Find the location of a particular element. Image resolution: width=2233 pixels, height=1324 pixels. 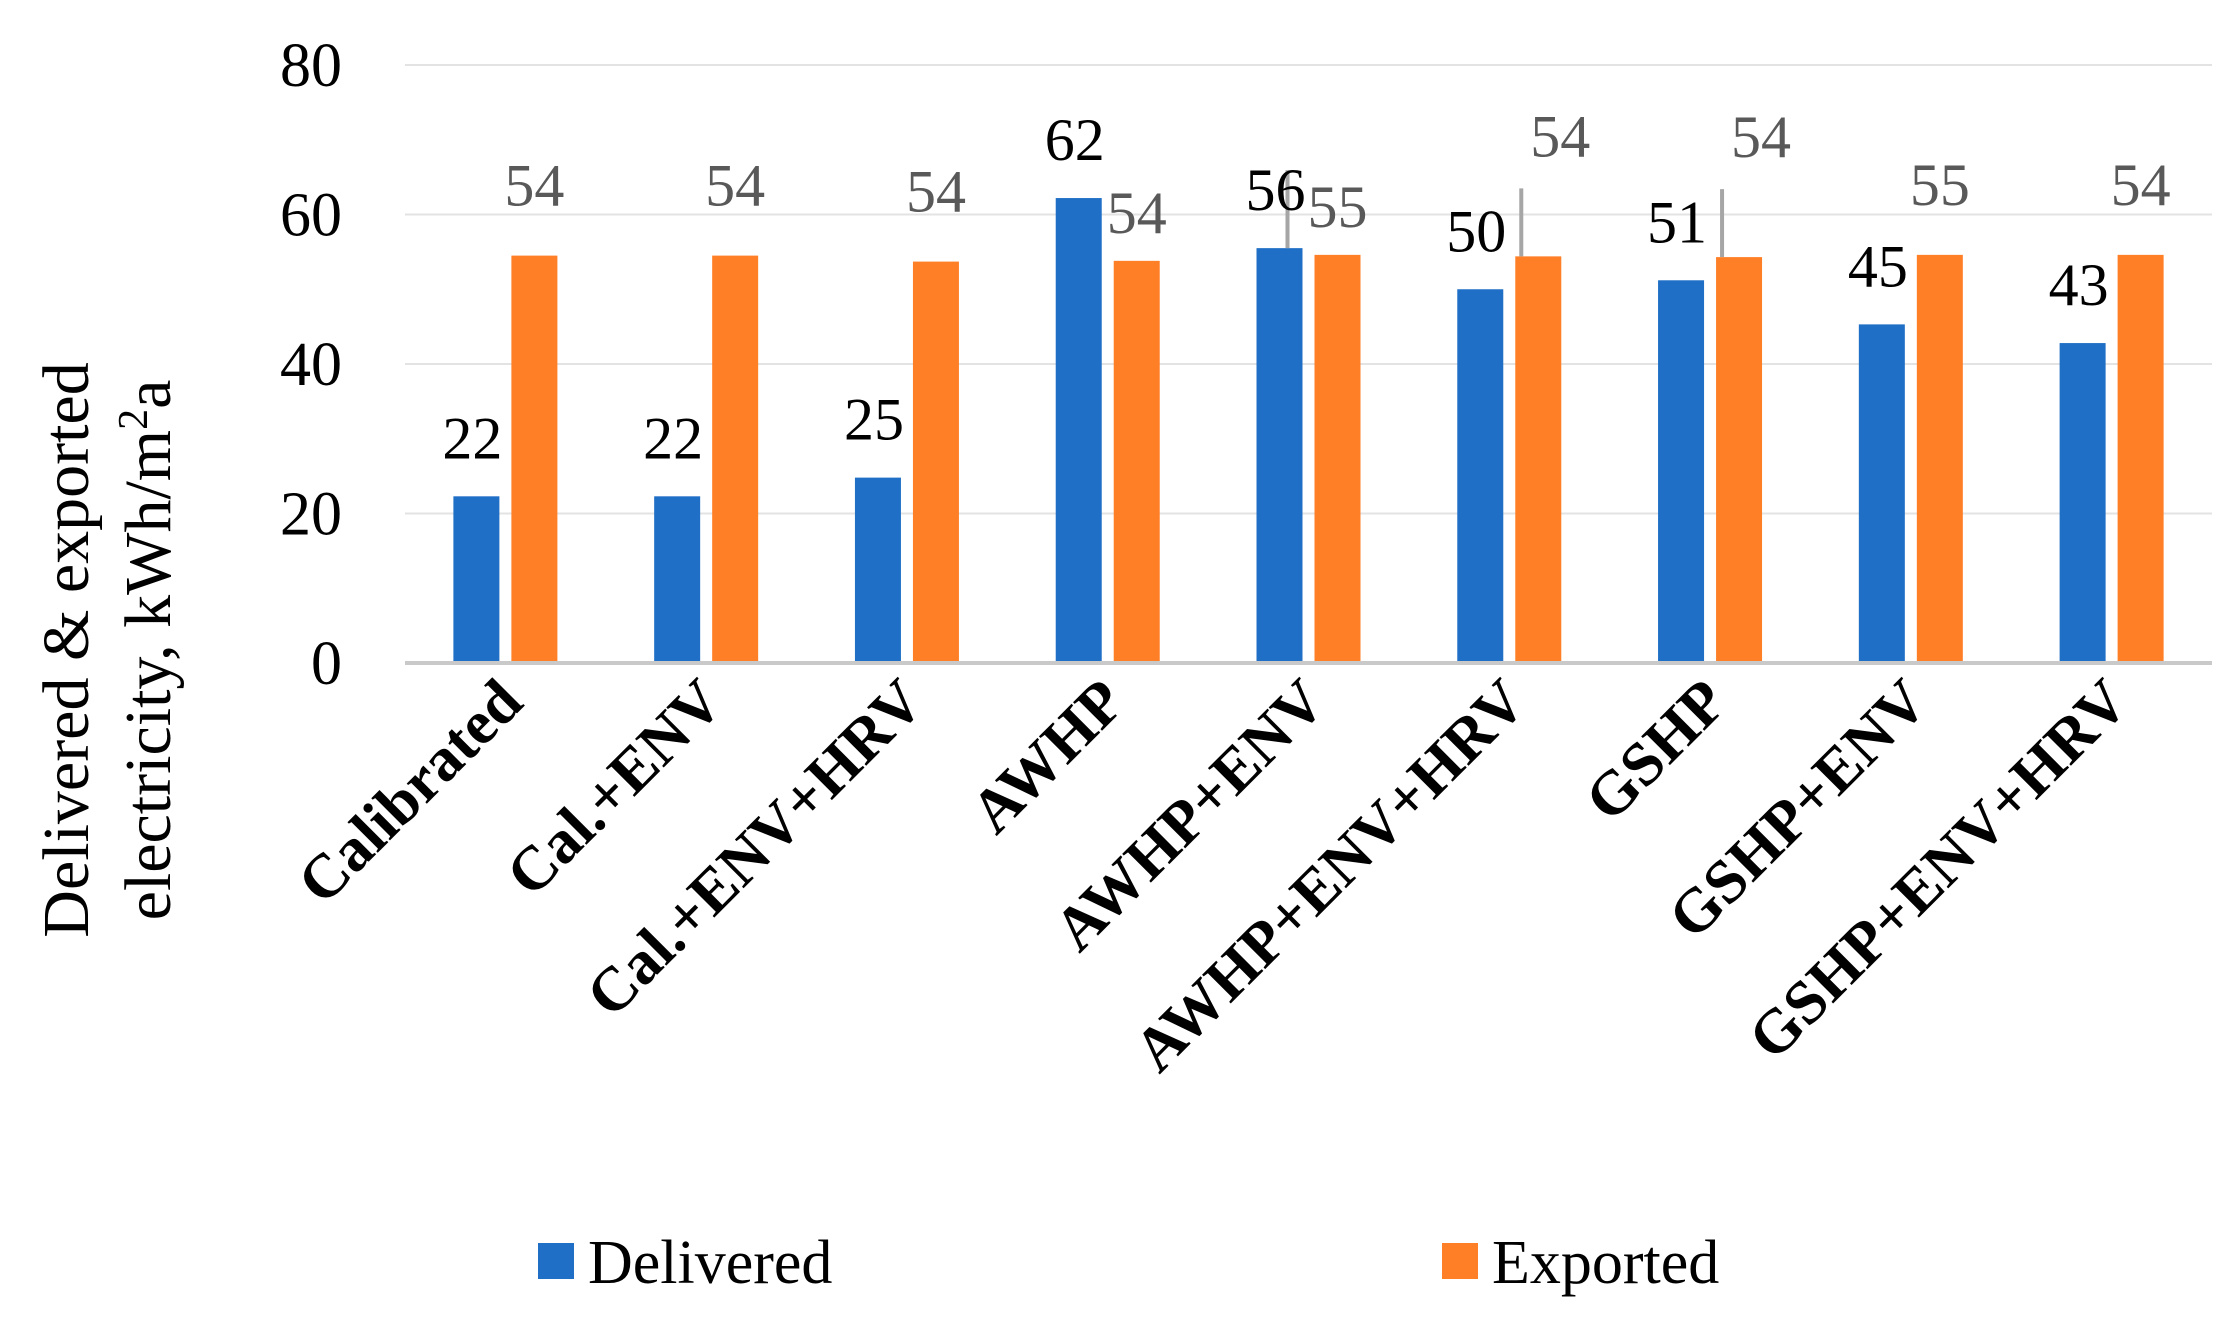

y-tick-label: 60 is located at coordinates (311, 216).